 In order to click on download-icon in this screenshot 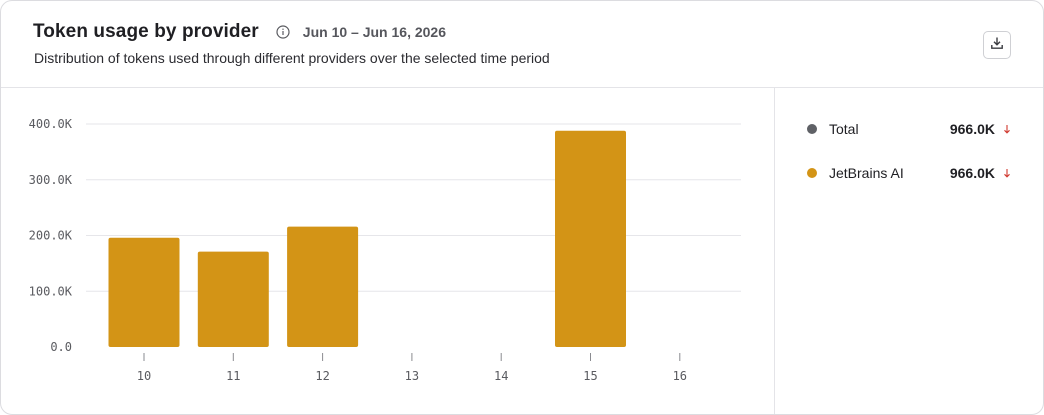, I will do `click(997, 45)`.